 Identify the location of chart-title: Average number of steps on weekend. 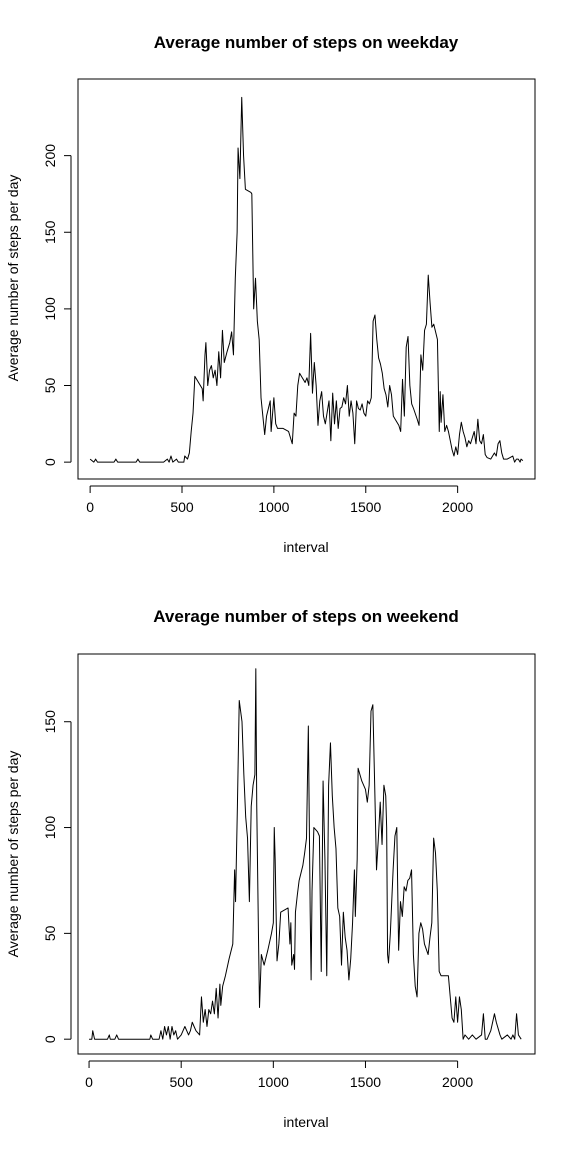
(305, 616).